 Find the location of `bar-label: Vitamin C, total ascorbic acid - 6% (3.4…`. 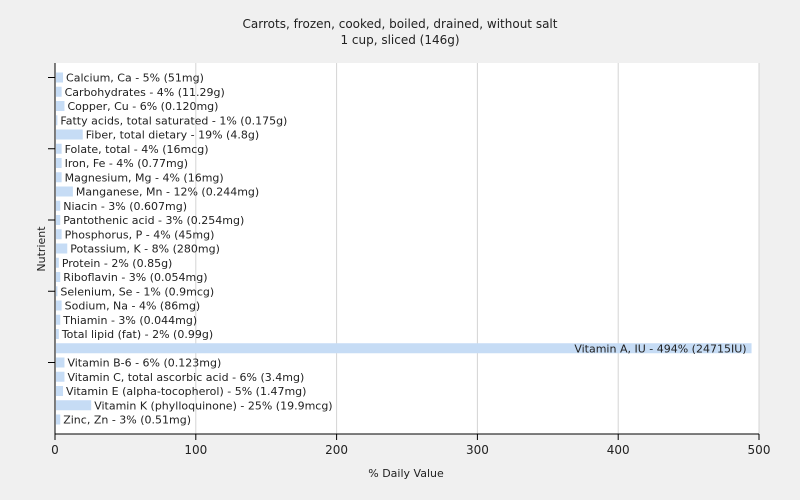

bar-label: Vitamin C, total ascorbic acid - 6% (3.4… is located at coordinates (185, 377).